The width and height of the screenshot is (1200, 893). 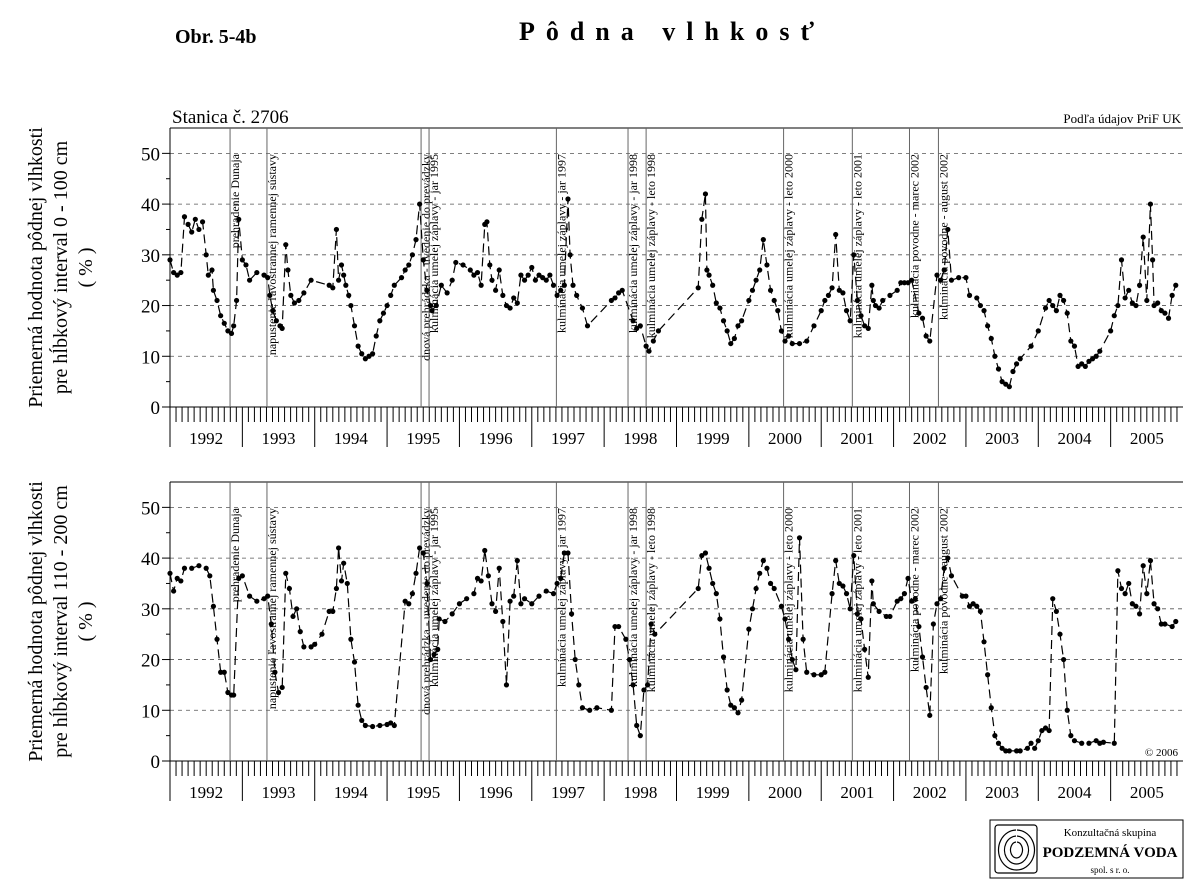 What do you see at coordinates (150, 711) in the screenshot?
I see `y-tick-label: 10` at bounding box center [150, 711].